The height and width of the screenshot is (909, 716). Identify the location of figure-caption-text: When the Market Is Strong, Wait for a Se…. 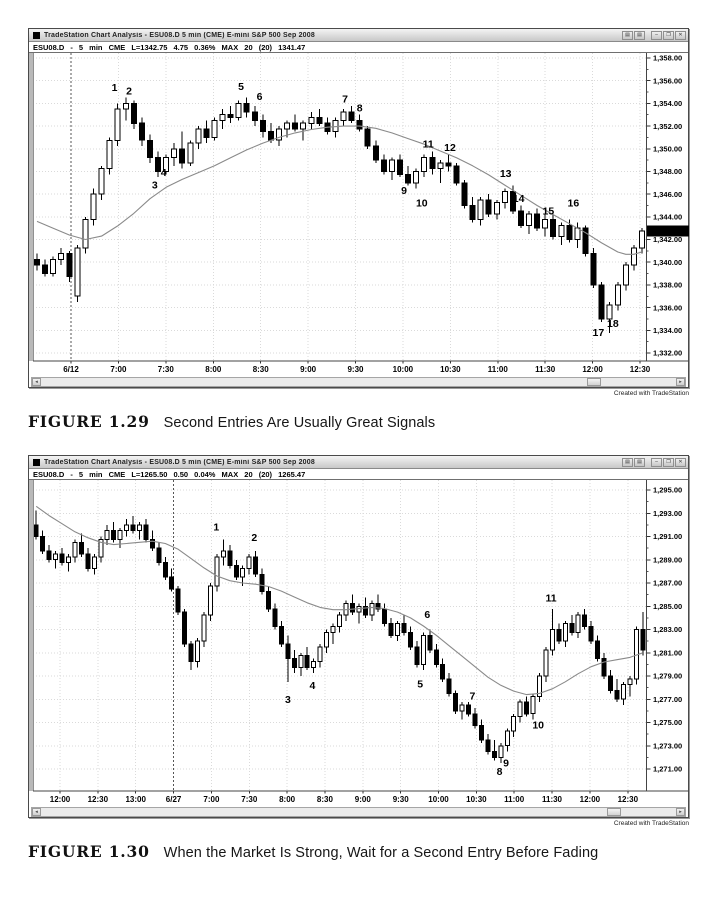
(381, 853).